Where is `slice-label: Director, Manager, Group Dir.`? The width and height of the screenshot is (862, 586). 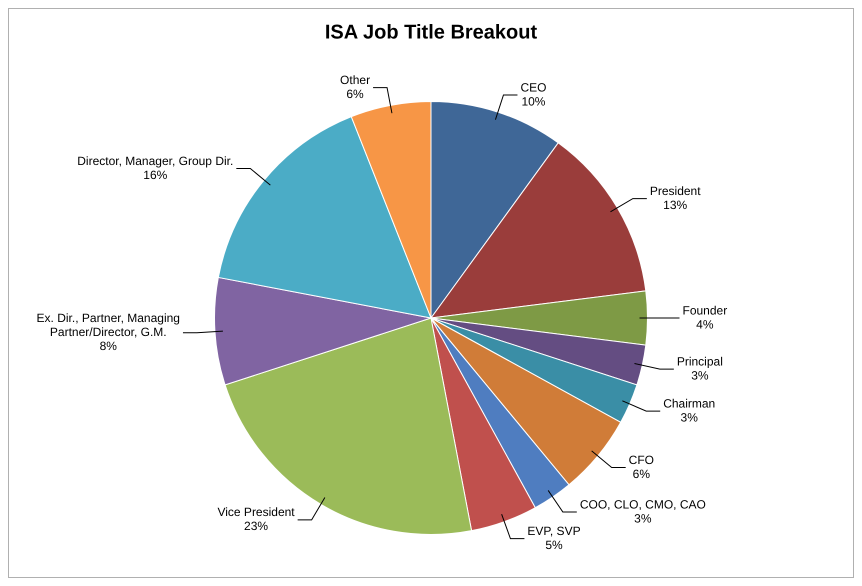
slice-label: Director, Manager, Group Dir. is located at coordinates (155, 161).